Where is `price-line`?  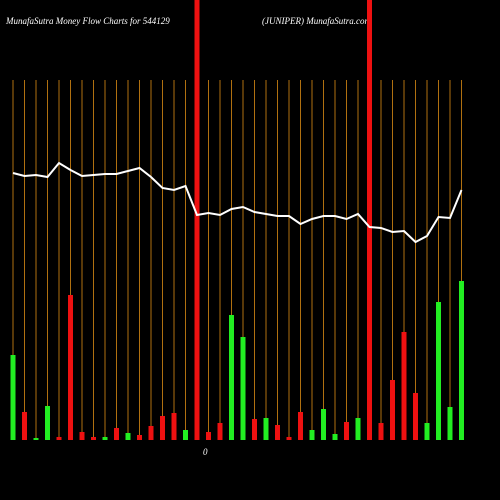
price-line is located at coordinates (237, 202).